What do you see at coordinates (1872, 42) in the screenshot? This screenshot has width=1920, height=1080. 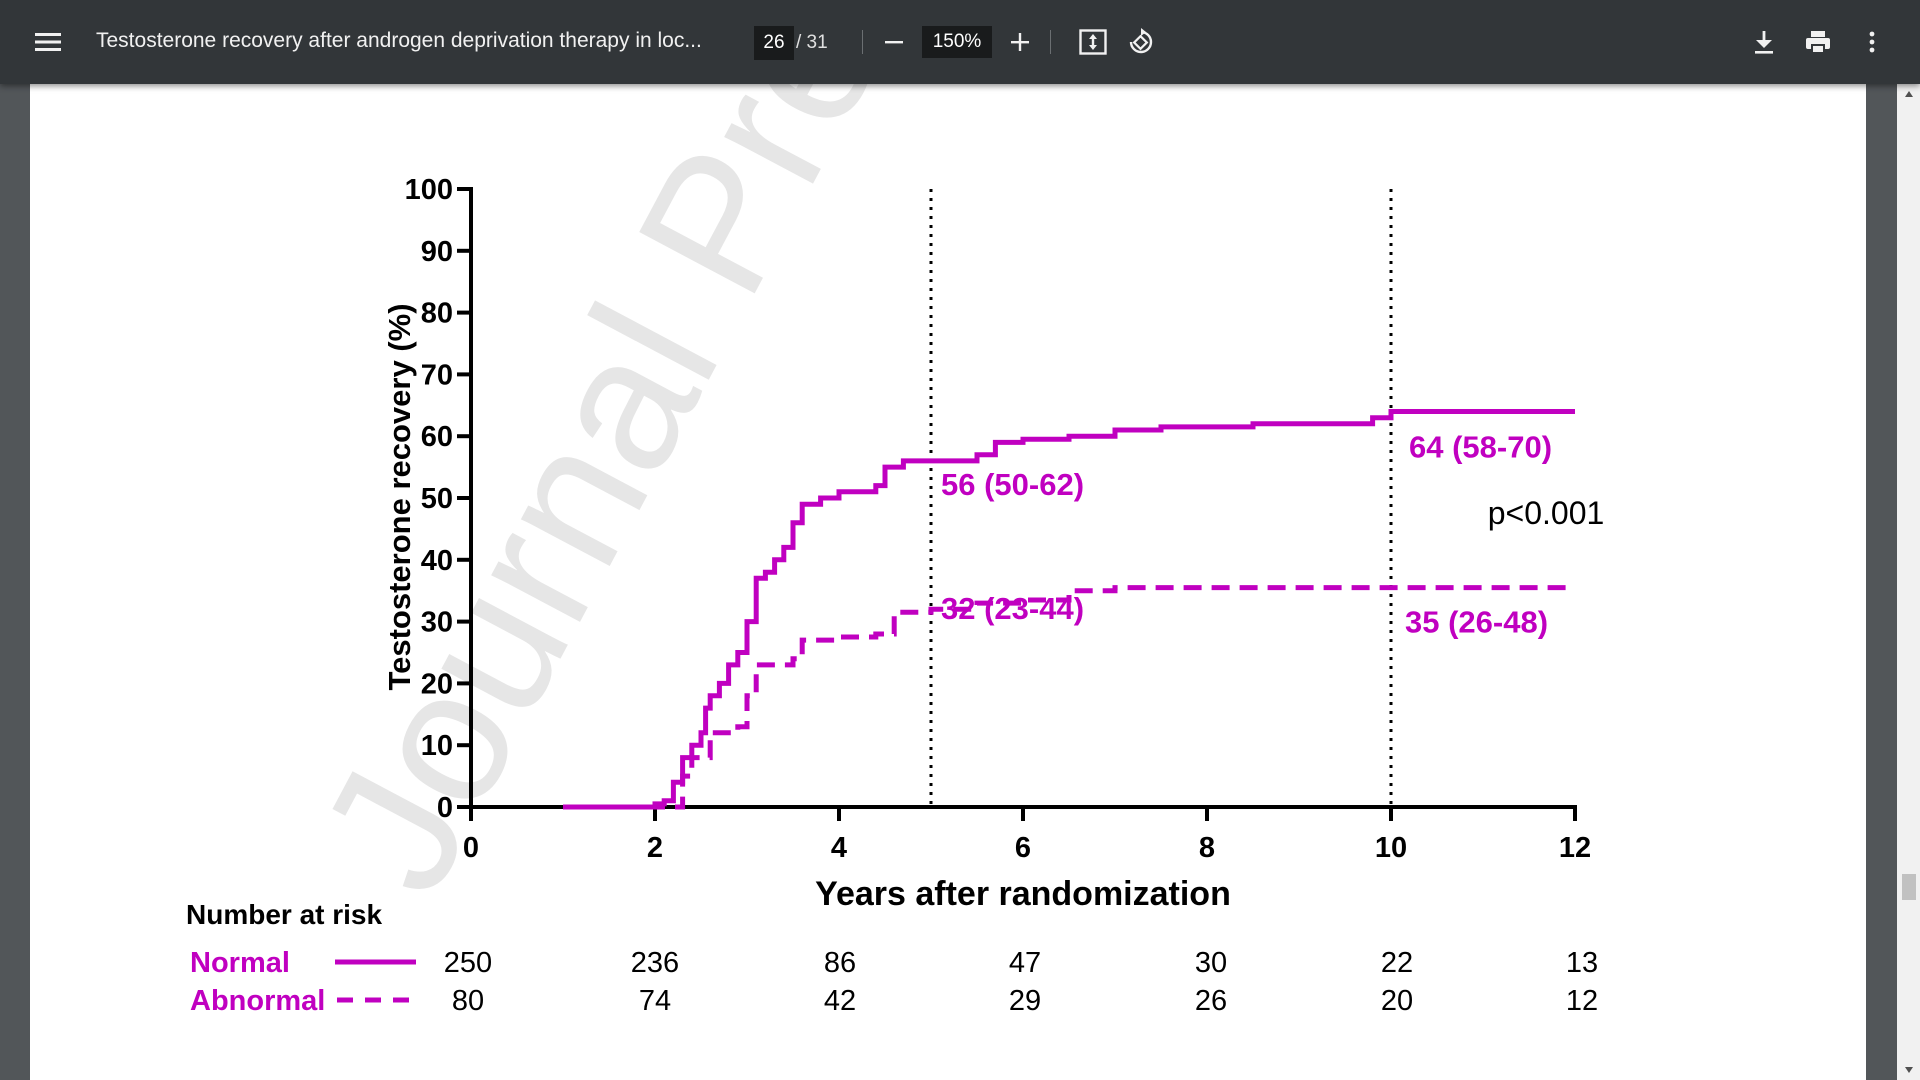 I see `more-options-icon` at bounding box center [1872, 42].